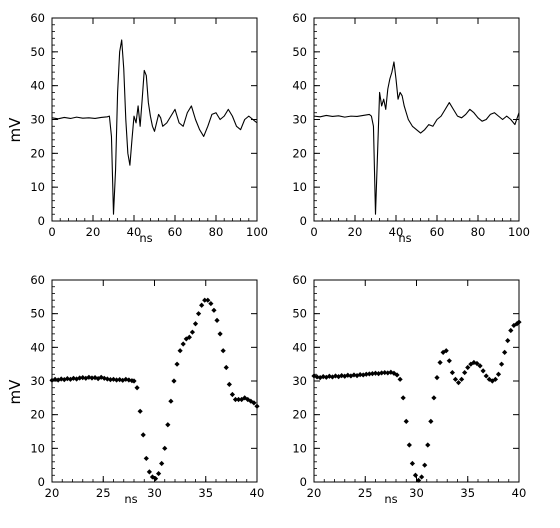 This screenshot has width=560, height=528. I want to click on x-tick-label: 35, so click(205, 493).